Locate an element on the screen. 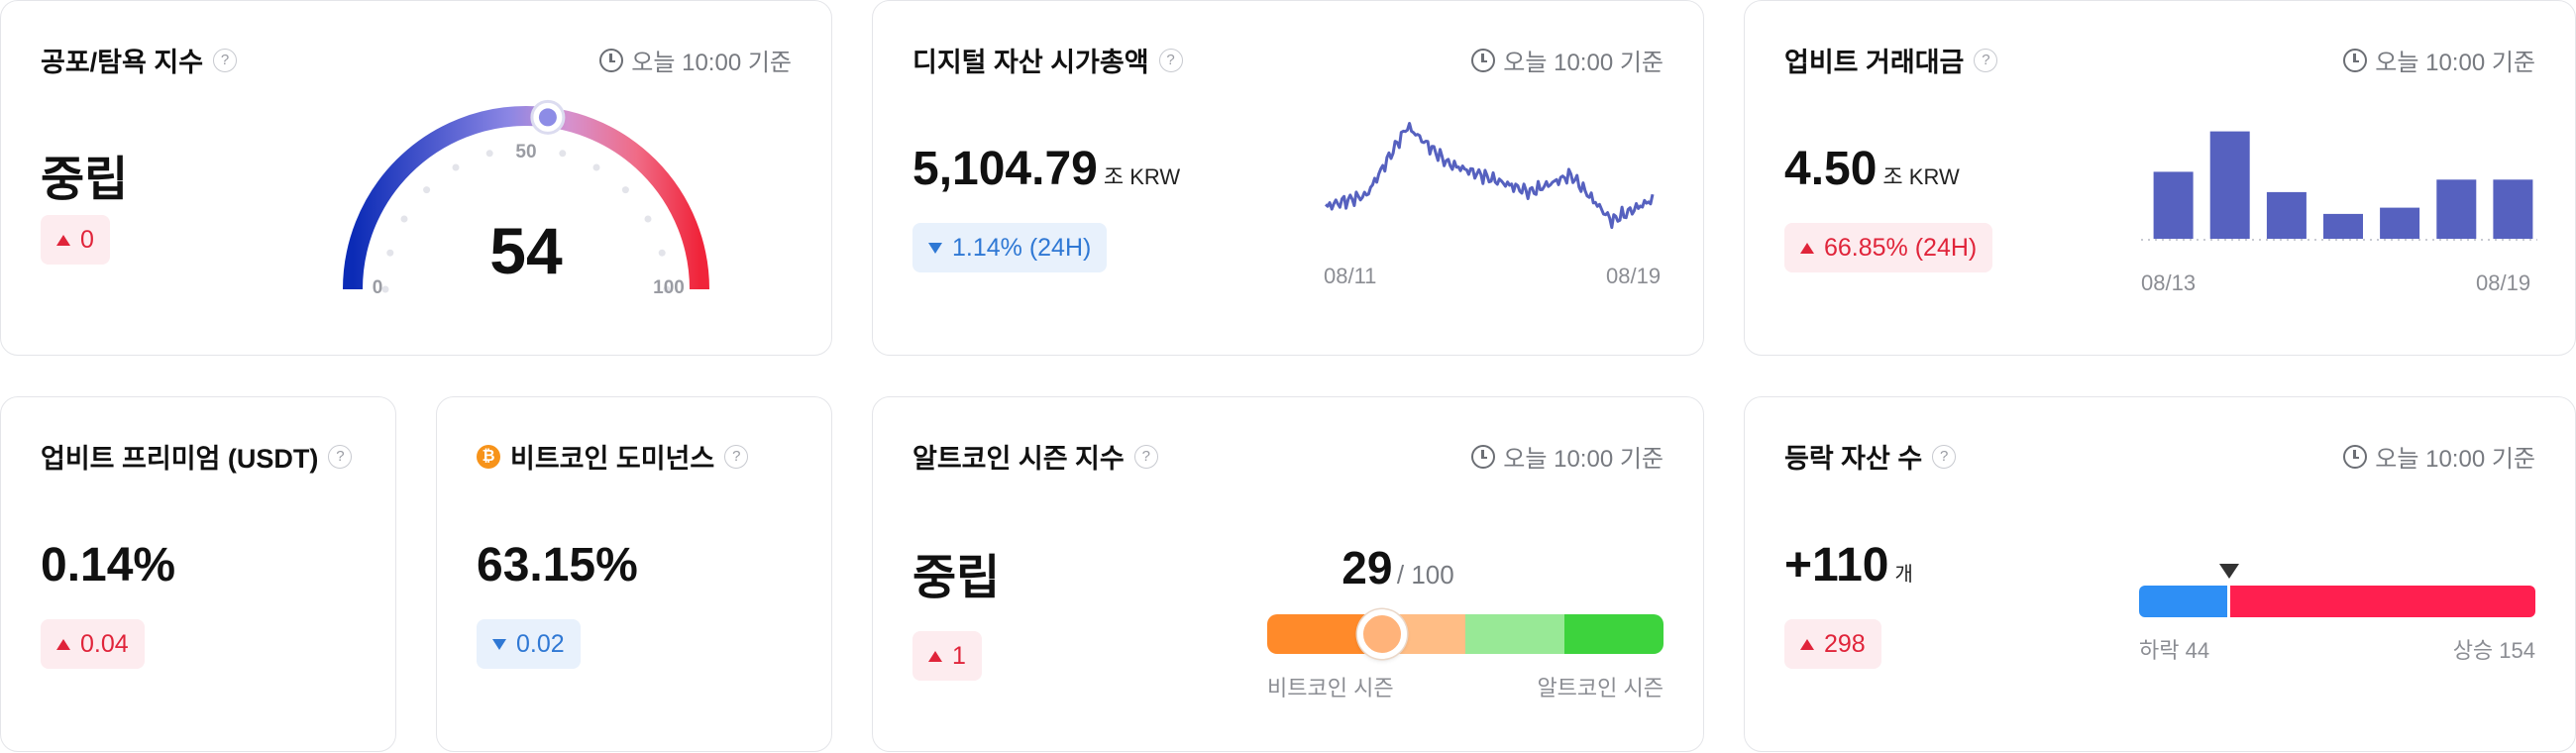 The image size is (2576, 753). card-title: 공포/탐욕 지수 ? is located at coordinates (139, 60).